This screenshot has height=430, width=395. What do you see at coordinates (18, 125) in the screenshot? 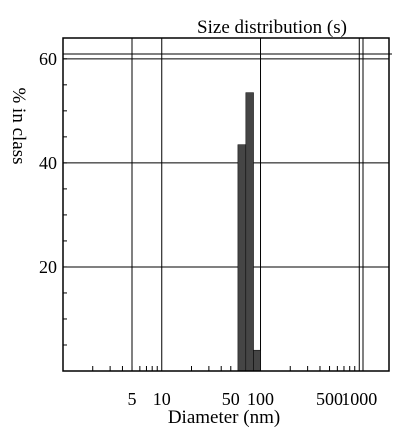
I see `y-axis-label: % in class` at bounding box center [18, 125].